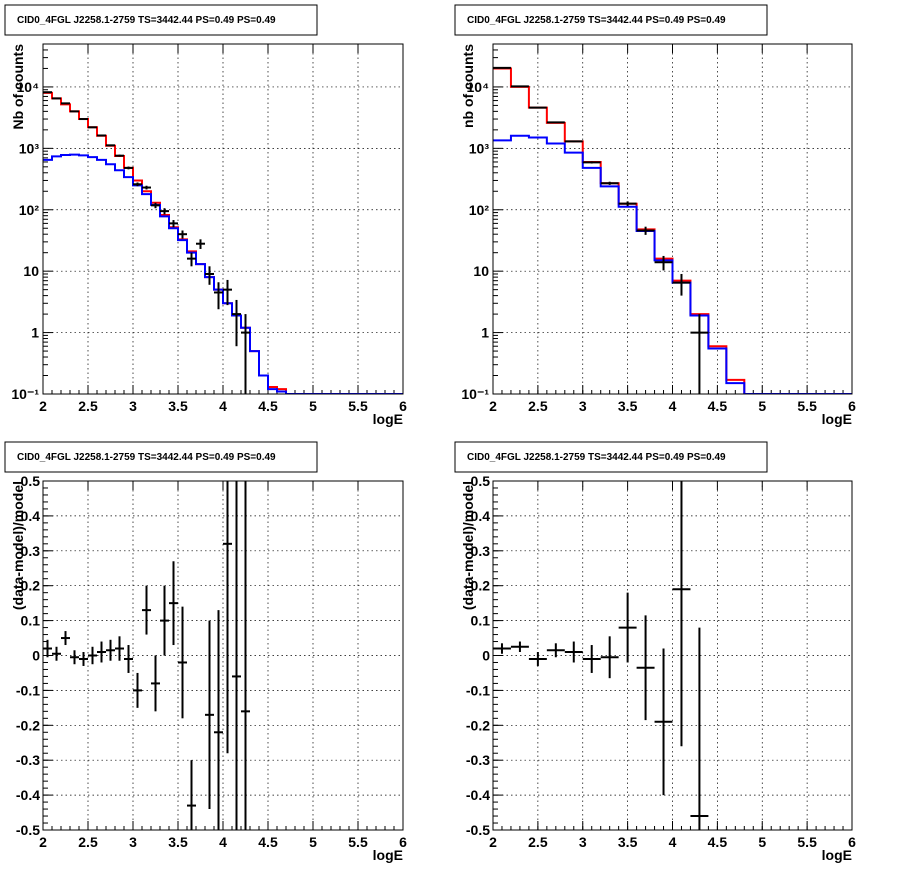 The image size is (898, 875). I want to click on y-tick-label: 0.5, so click(31, 481).